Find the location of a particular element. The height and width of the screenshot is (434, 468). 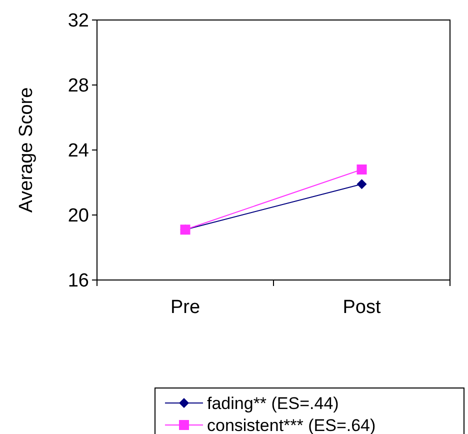

y-tick-label: 28 is located at coordinates (78, 86).